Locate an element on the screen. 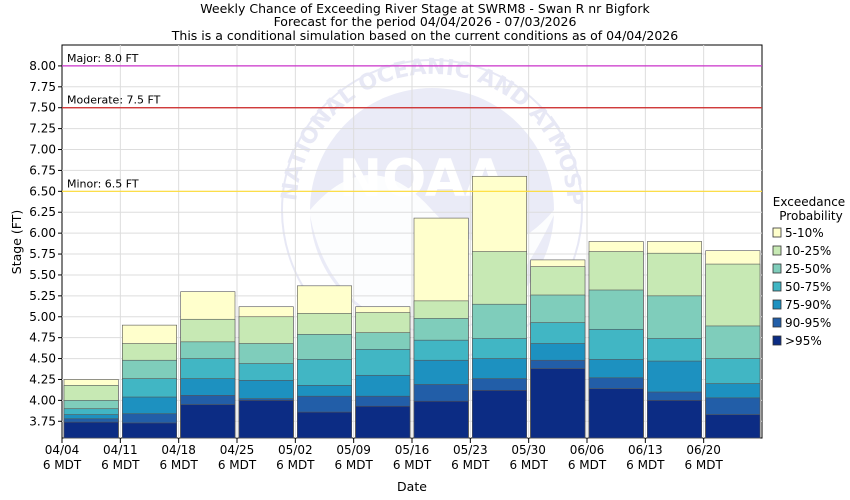  legend-label: 25-50% is located at coordinates (808, 269).